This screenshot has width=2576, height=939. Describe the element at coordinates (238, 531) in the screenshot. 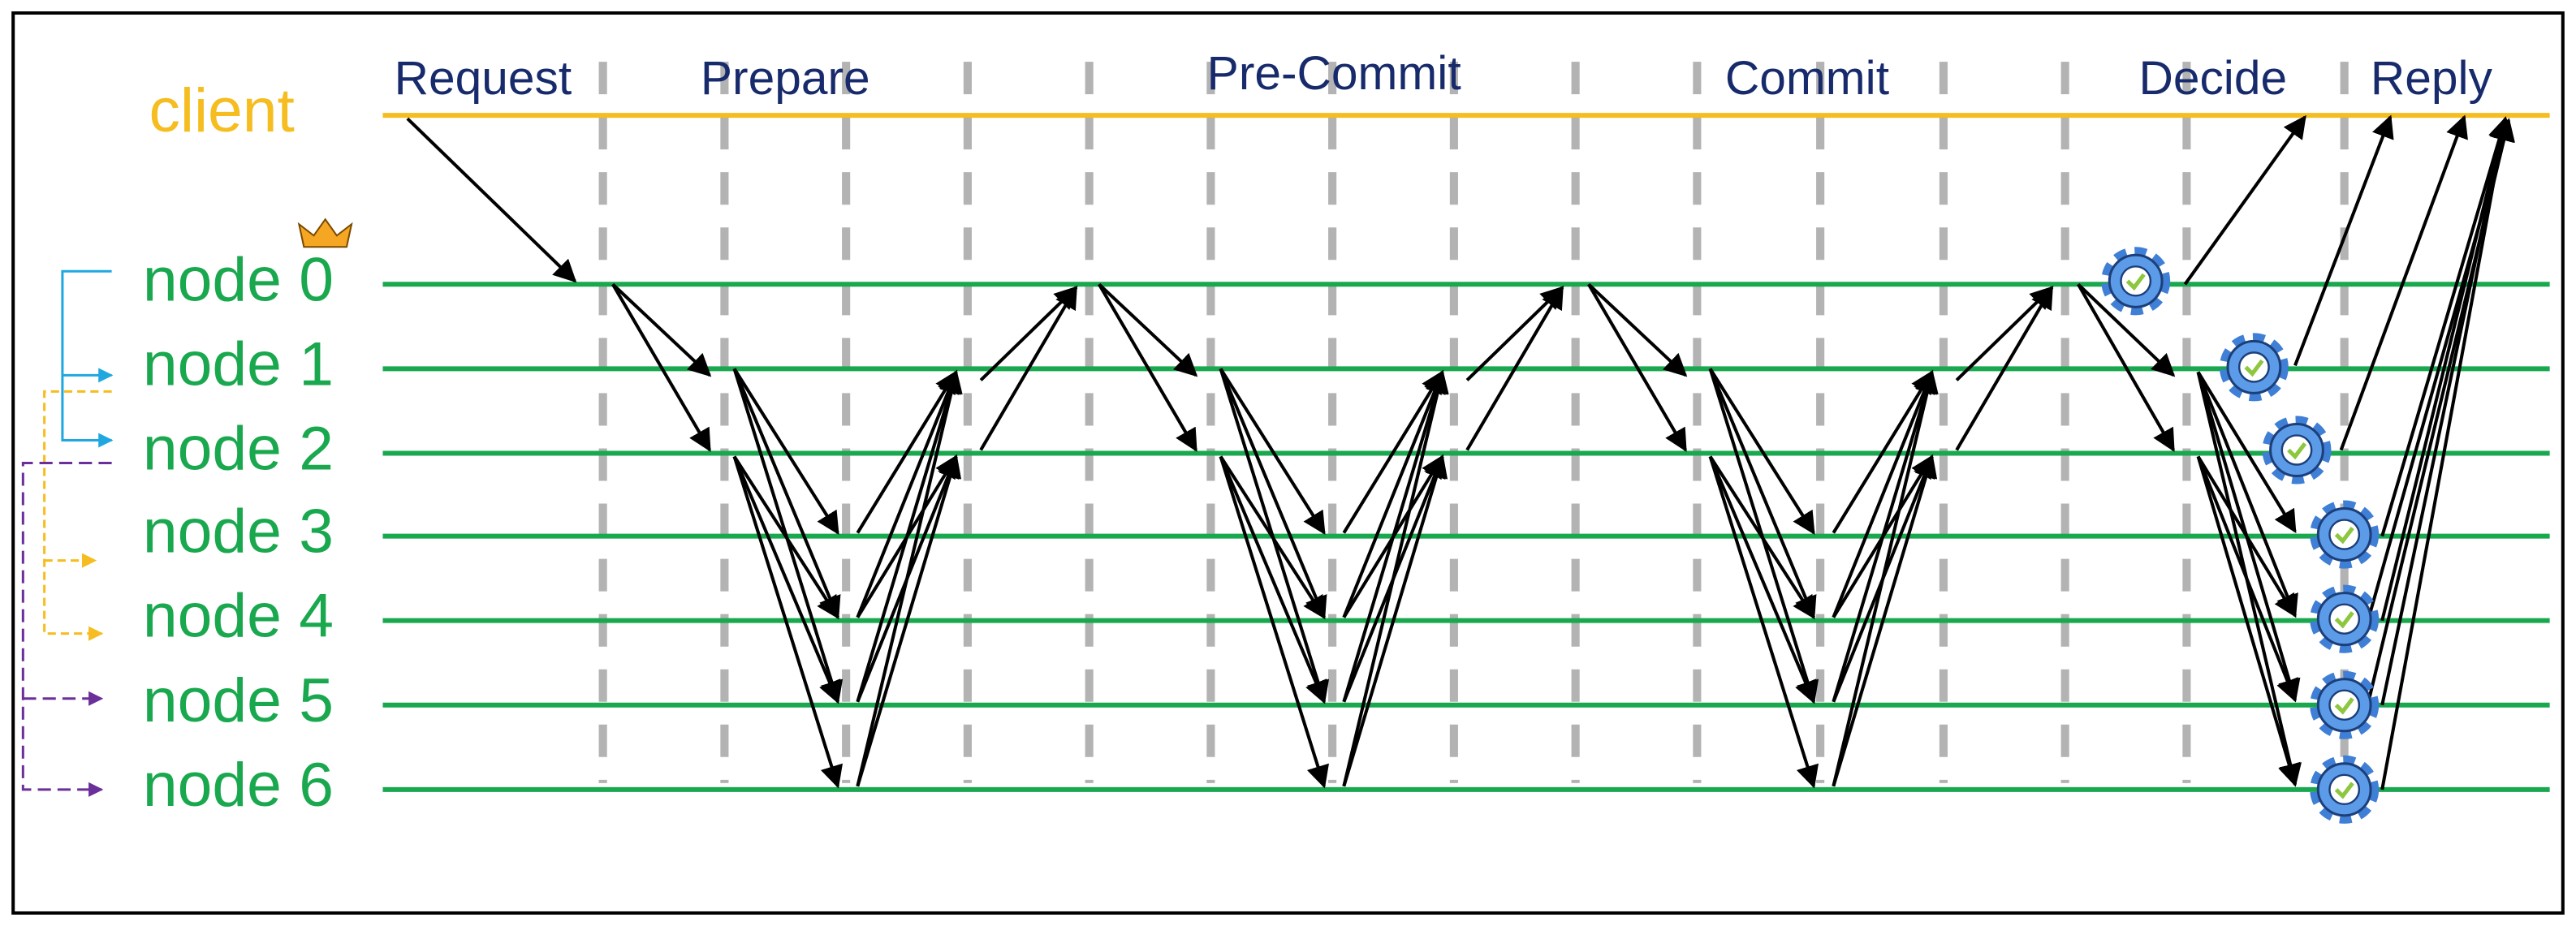

I see `node-label: node 3` at that location.